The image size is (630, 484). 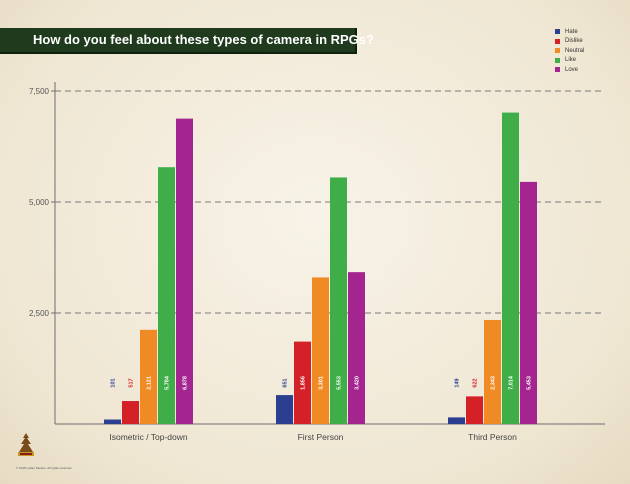 What do you see at coordinates (39, 313) in the screenshot?
I see `y-tick-label: 2,500` at bounding box center [39, 313].